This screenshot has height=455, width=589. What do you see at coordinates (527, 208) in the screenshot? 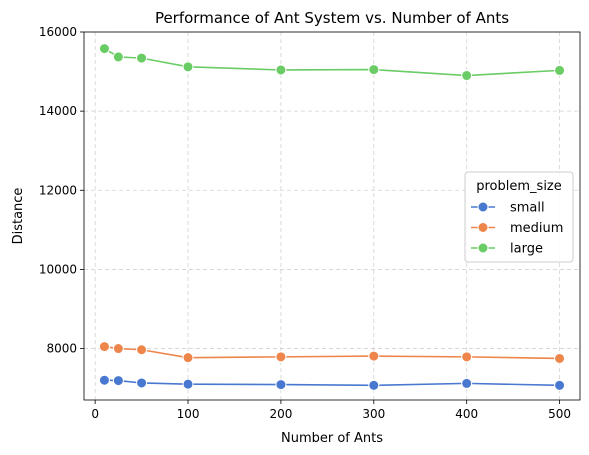
I see `legend-label: small` at bounding box center [527, 208].